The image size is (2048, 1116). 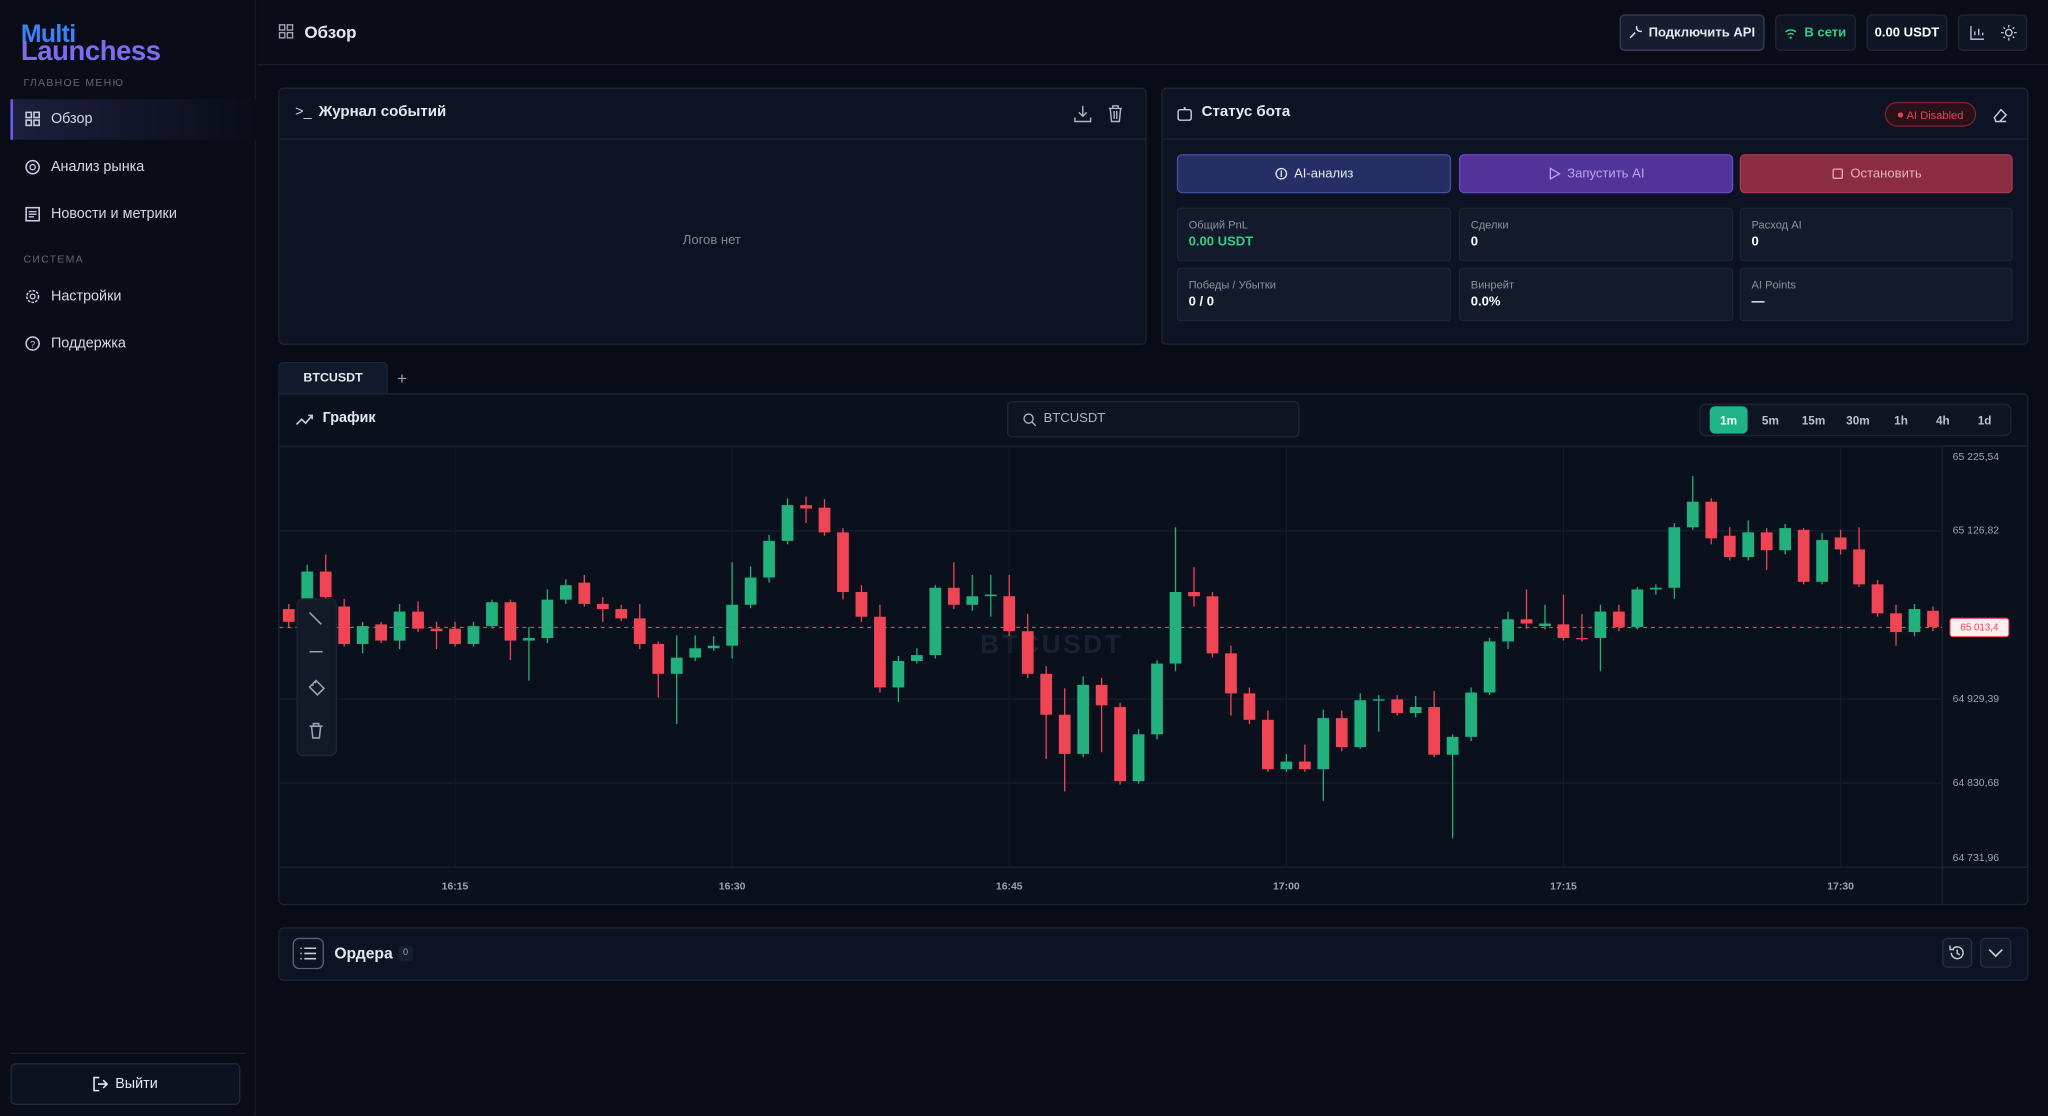 I want to click on logout-button: Выйти, so click(x=125, y=1084).